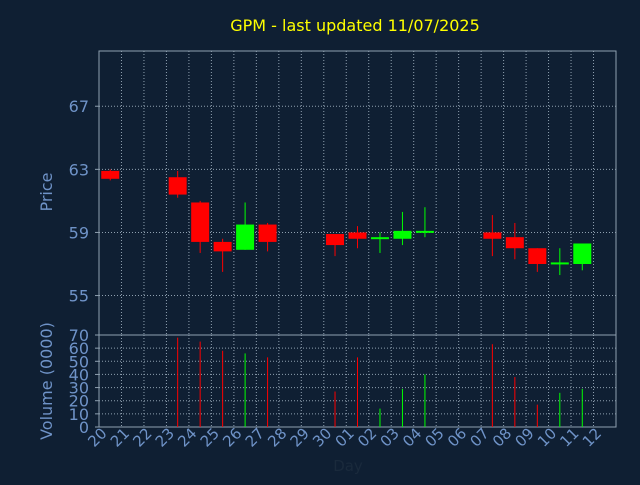  Describe the element at coordinates (592, 437) in the screenshot. I see `x-tick-label: 12` at that location.